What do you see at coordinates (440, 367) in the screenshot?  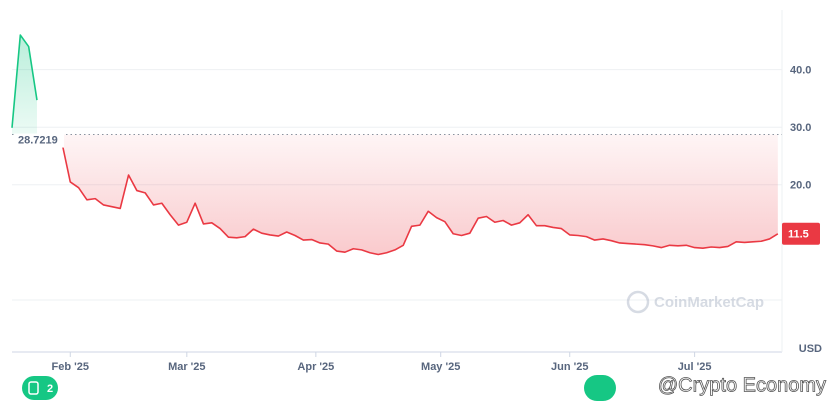 I see `x-tick-label: May '25` at bounding box center [440, 367].